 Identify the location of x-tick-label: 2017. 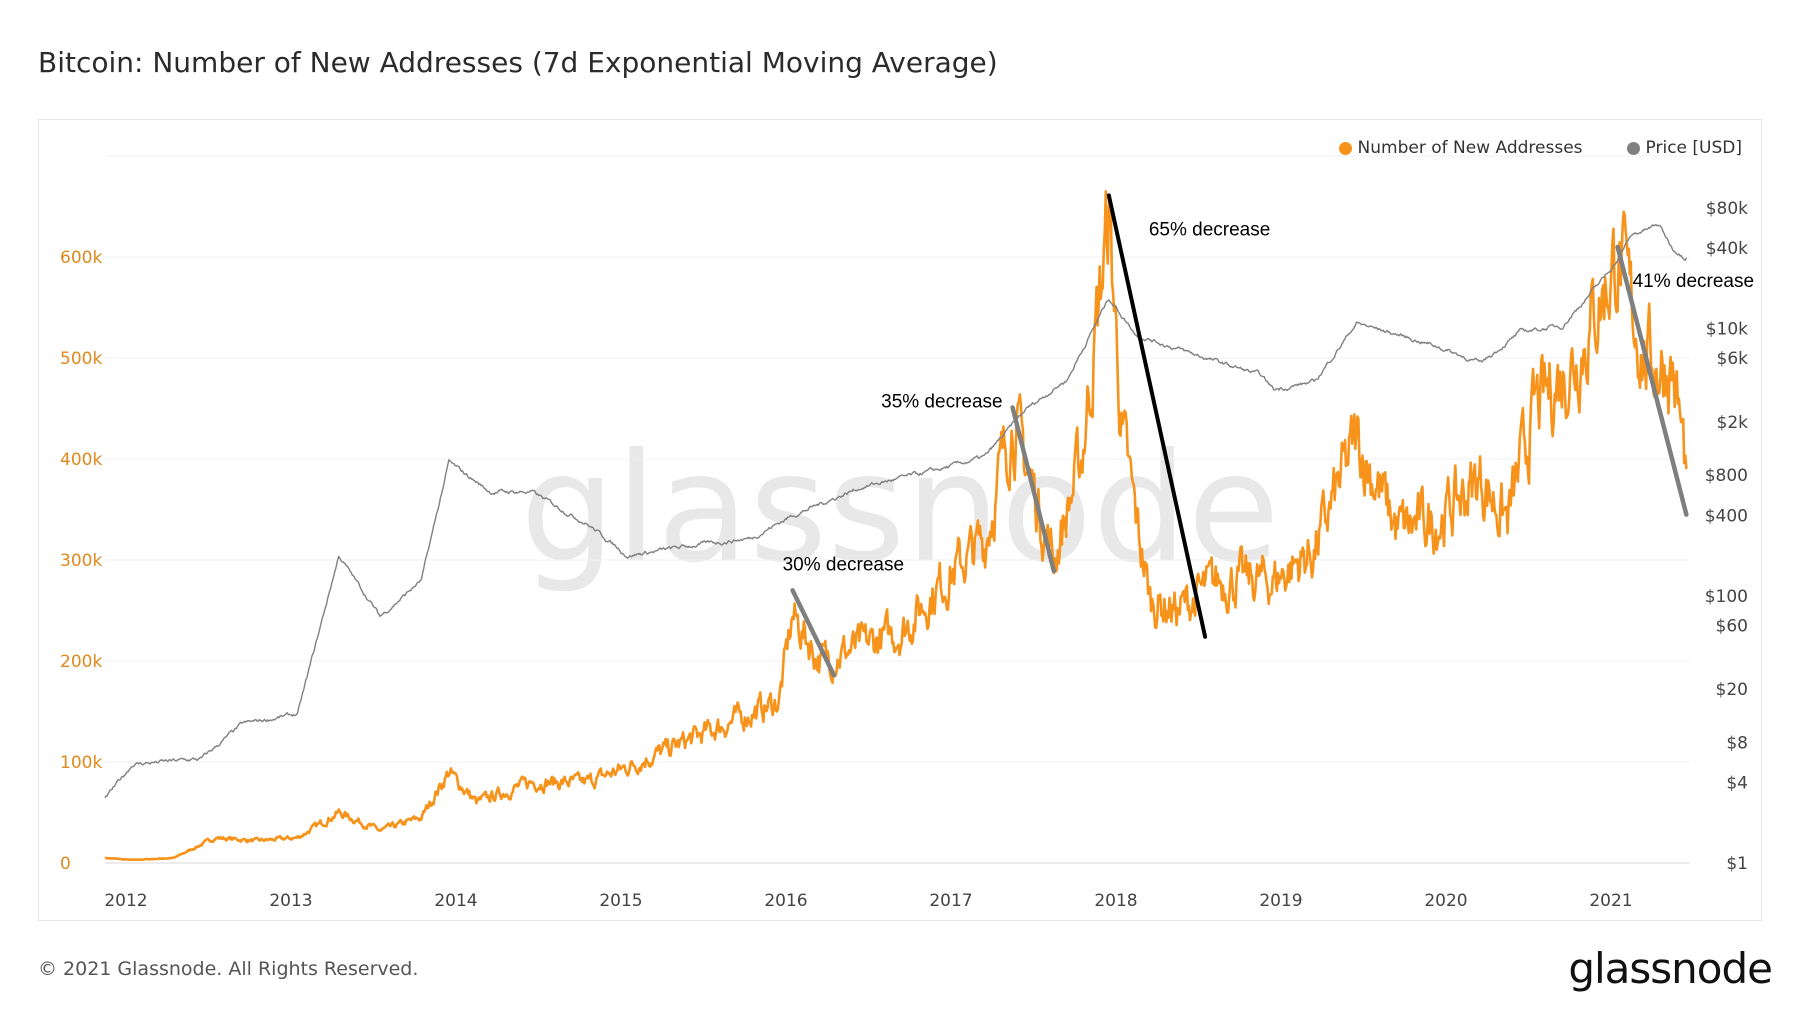
(950, 901).